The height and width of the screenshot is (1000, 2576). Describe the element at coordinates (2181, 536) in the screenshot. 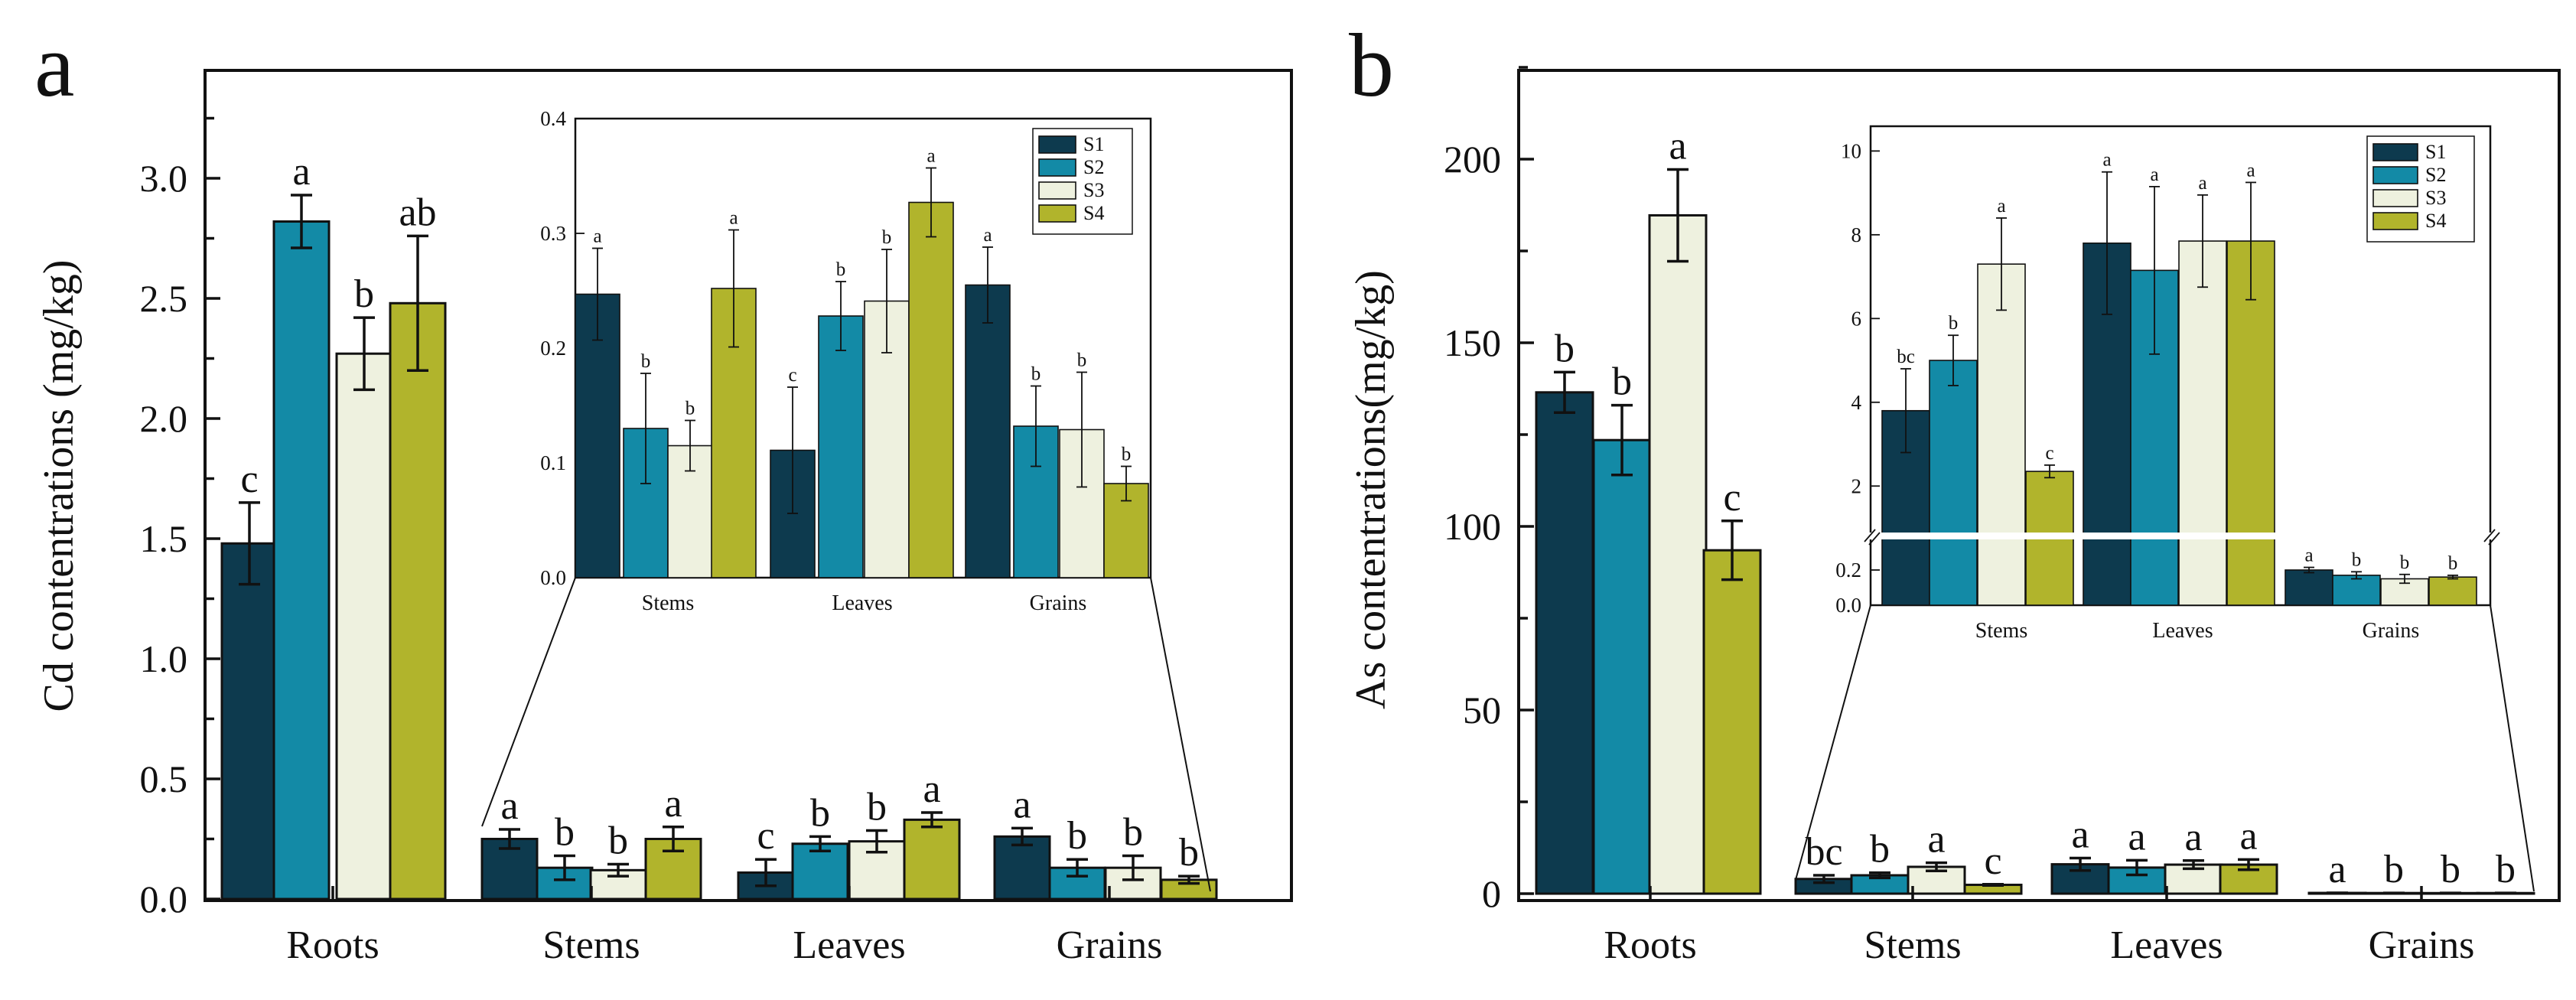

I see `axis-break-band` at that location.